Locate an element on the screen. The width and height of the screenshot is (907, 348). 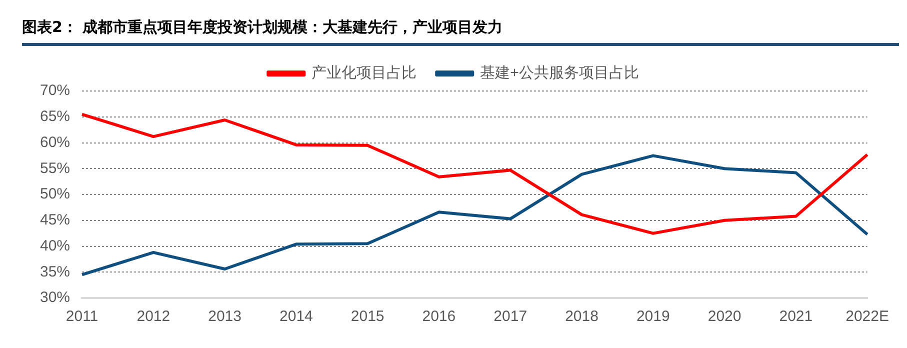
x-tick-label: 2014 is located at coordinates (296, 317).